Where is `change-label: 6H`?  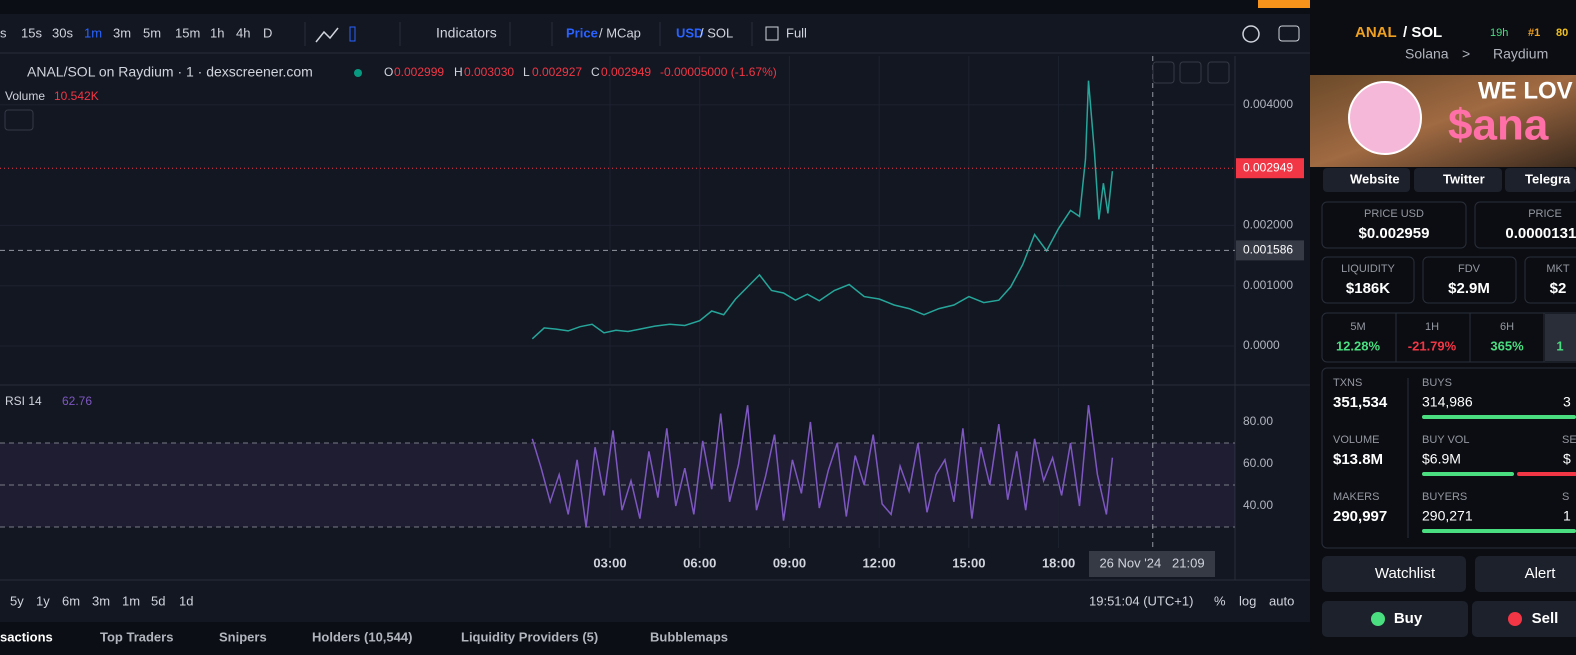 change-label: 6H is located at coordinates (1507, 327).